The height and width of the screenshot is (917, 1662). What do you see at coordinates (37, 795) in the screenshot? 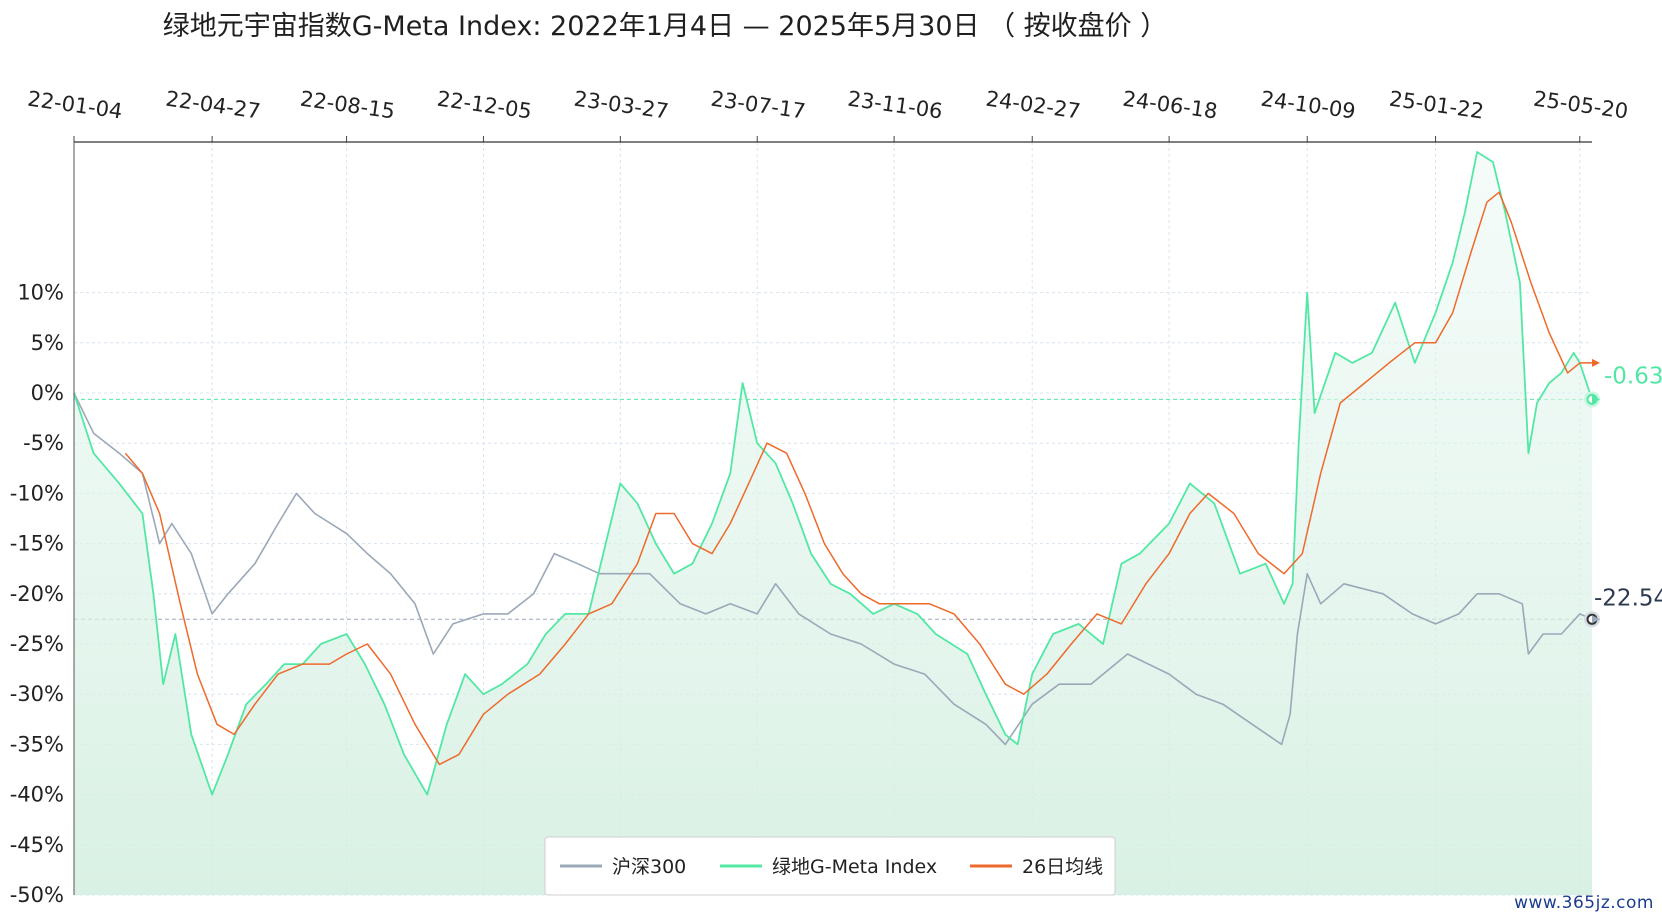
I see `y-tick-label: -40%` at bounding box center [37, 795].